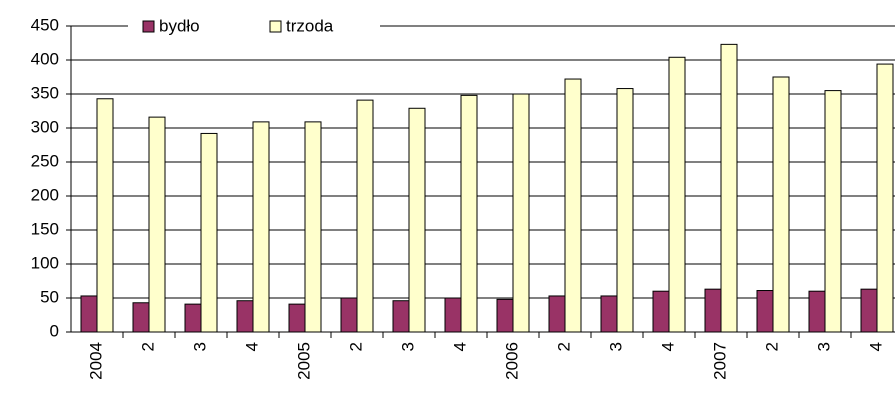  I want to click on y-tick-label: 300, so click(45, 126).